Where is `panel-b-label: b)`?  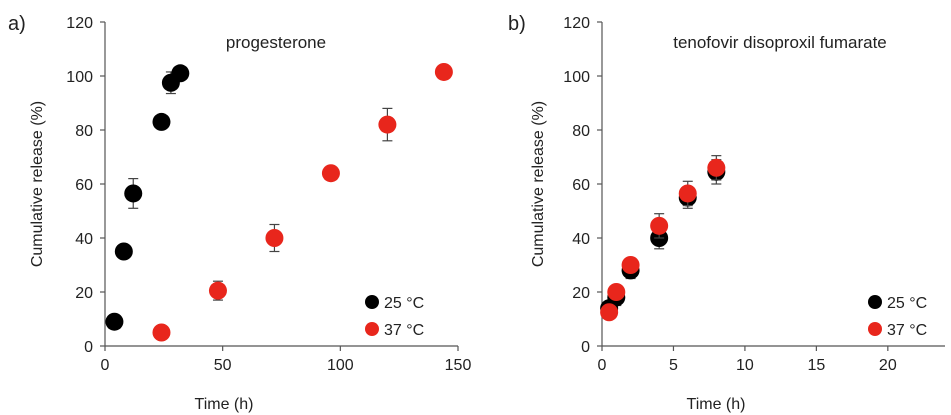 panel-b-label: b) is located at coordinates (517, 24).